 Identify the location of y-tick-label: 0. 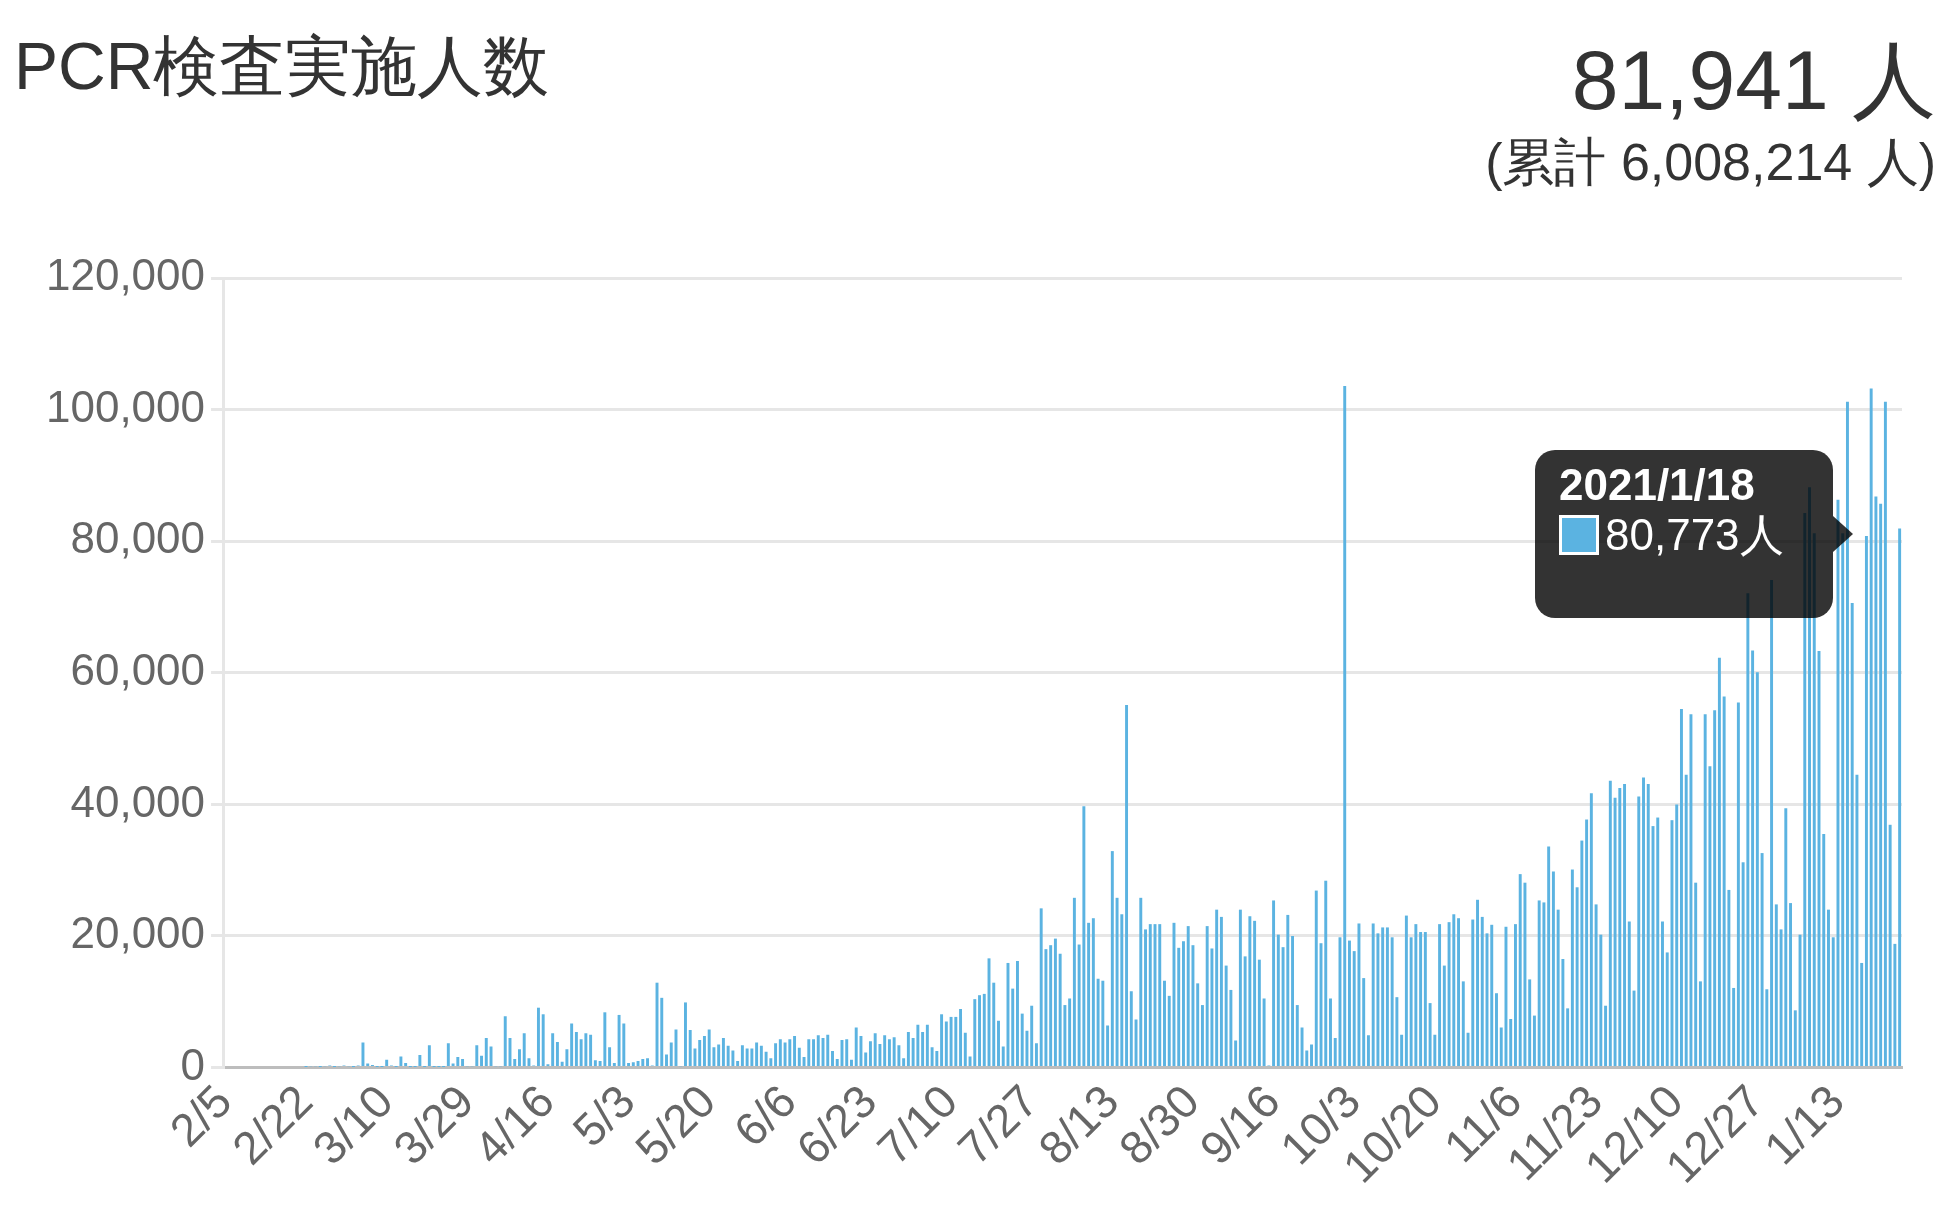
(193, 1064).